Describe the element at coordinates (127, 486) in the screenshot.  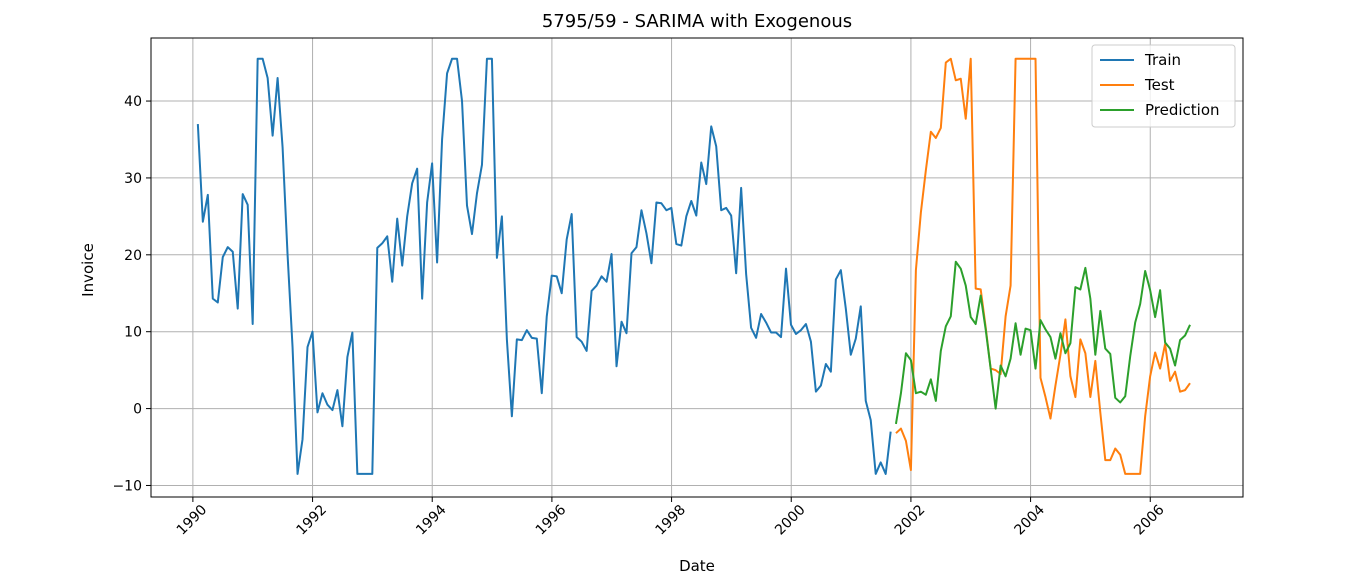
I see `y-tick-label: −10` at that location.